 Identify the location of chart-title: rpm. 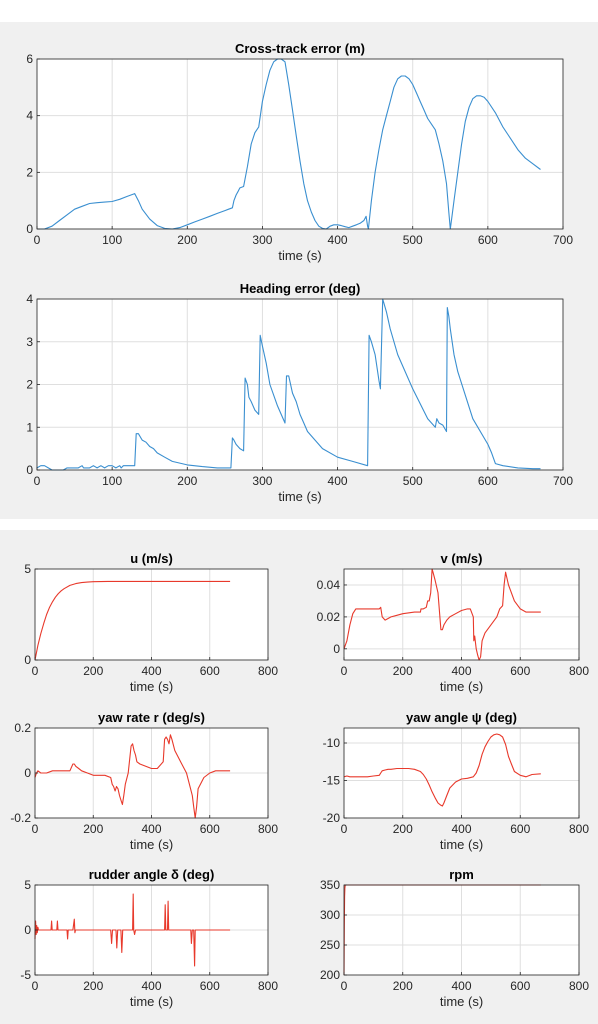
(461, 874).